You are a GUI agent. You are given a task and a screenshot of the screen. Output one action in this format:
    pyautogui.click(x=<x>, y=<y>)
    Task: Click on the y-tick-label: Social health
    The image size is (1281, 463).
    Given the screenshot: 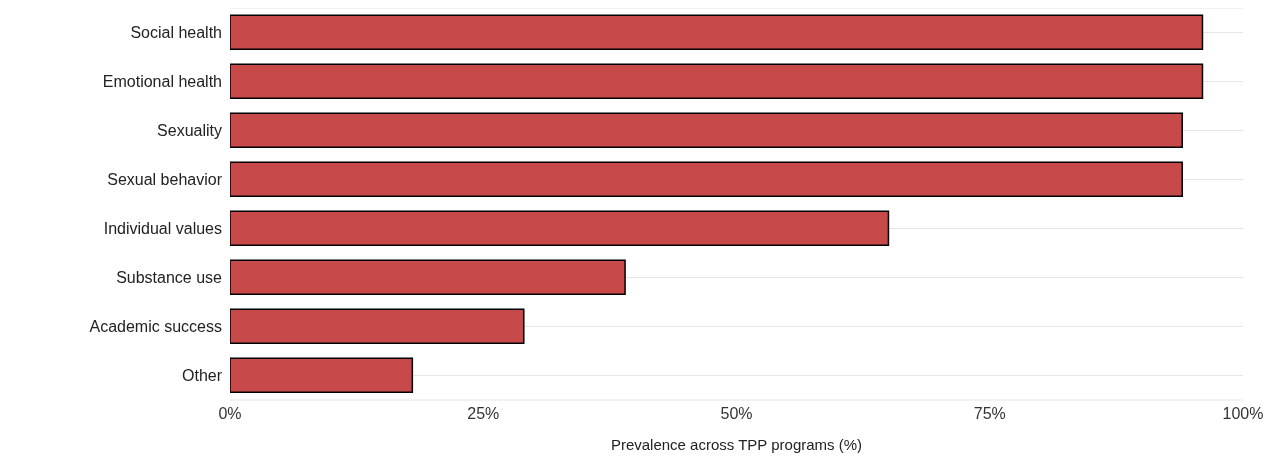 What is the action you would take?
    pyautogui.click(x=176, y=33)
    